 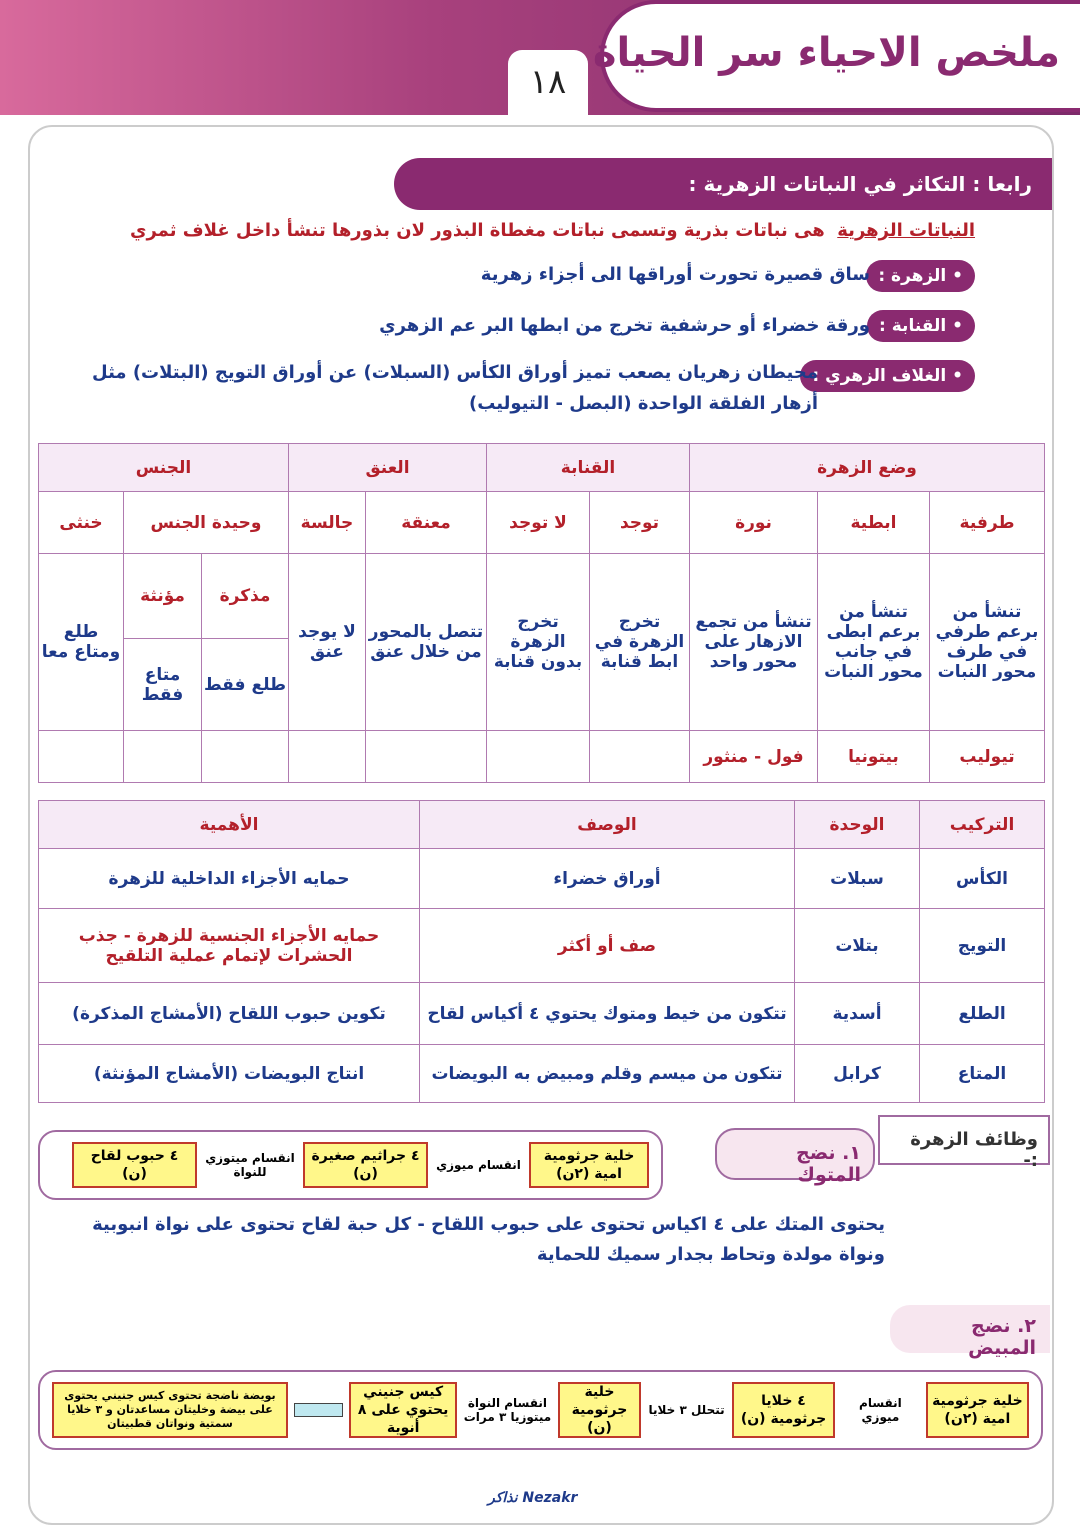 I want to click on title-banner, so click(x=840, y=56).